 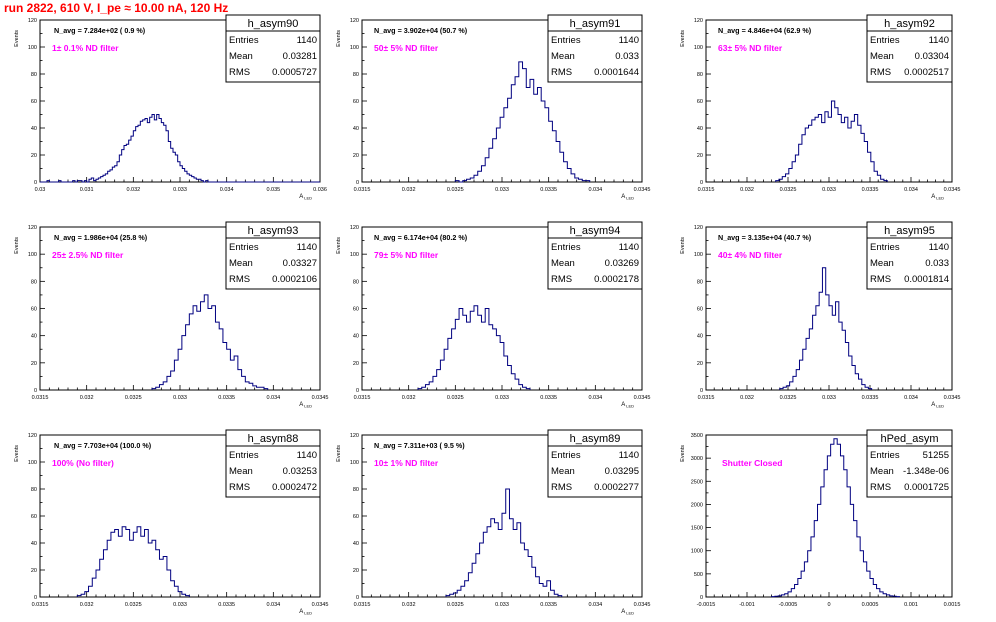 I want to click on x-axis-title: ALED, so click(x=305, y=405).